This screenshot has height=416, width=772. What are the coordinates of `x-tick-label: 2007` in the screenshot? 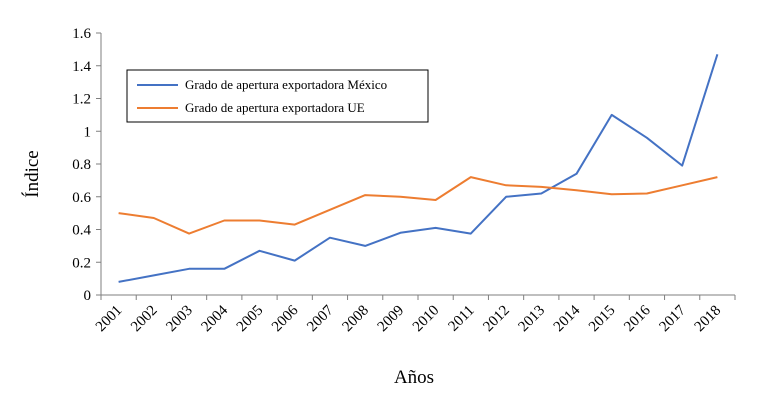 It's located at (320, 318).